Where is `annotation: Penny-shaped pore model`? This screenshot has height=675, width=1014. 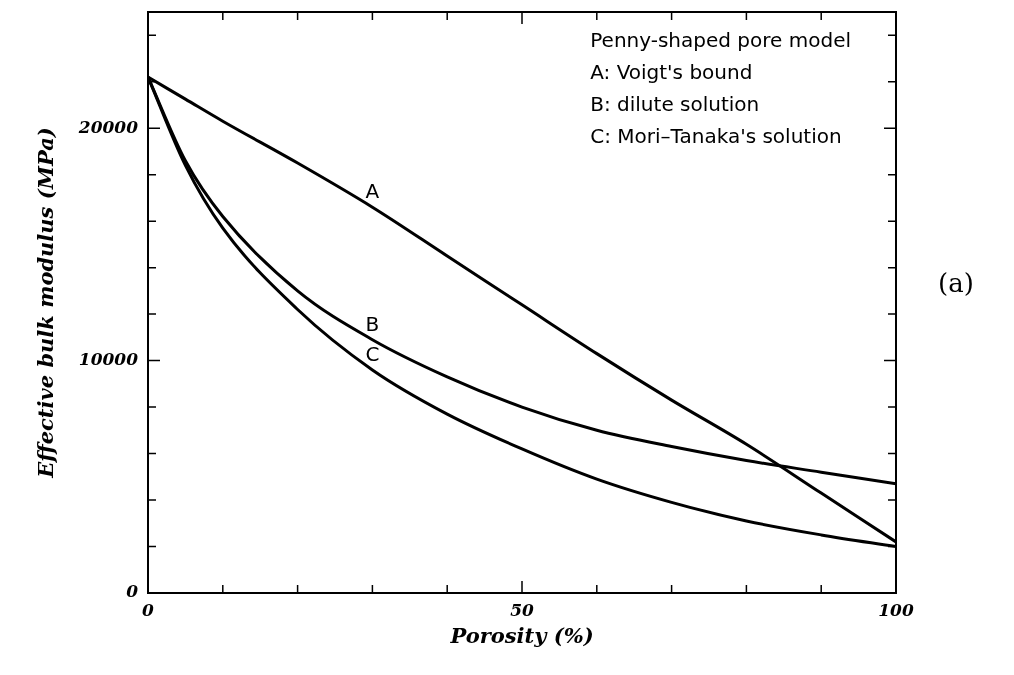
annotation: Penny-shaped pore model is located at coordinates (720, 40).